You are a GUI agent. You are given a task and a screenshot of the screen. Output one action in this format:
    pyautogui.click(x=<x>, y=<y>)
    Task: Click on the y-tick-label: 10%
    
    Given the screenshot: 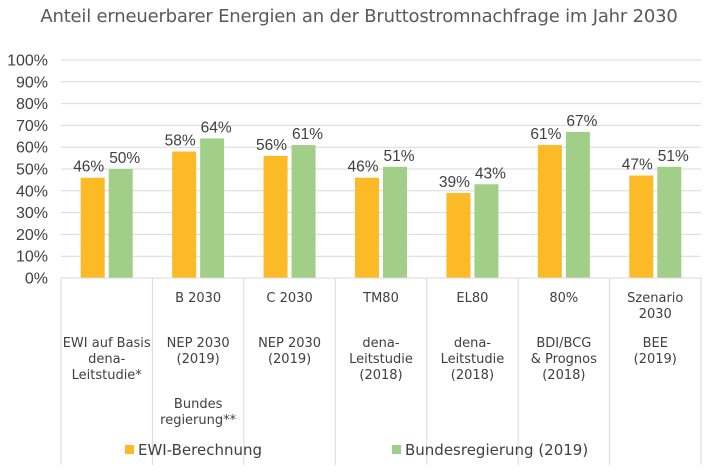 What is the action you would take?
    pyautogui.click(x=32, y=257)
    